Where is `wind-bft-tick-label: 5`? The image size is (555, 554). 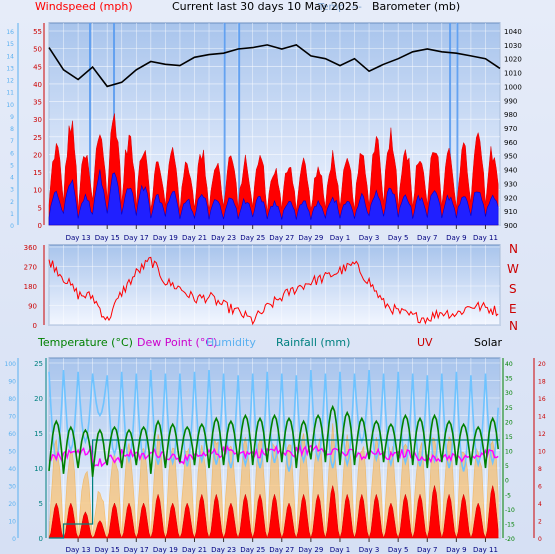 wind-bft-tick-label: 5 is located at coordinates (12, 165).